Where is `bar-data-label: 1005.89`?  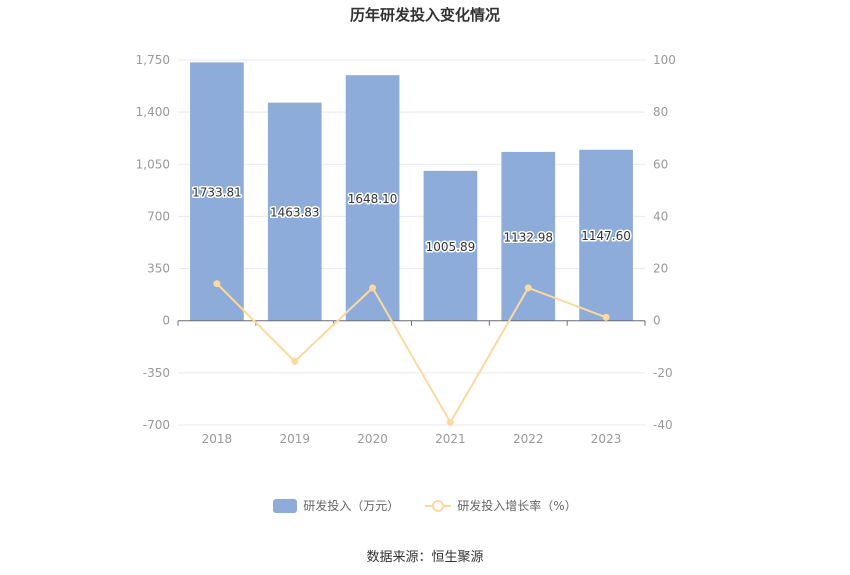 bar-data-label: 1005.89 is located at coordinates (451, 247).